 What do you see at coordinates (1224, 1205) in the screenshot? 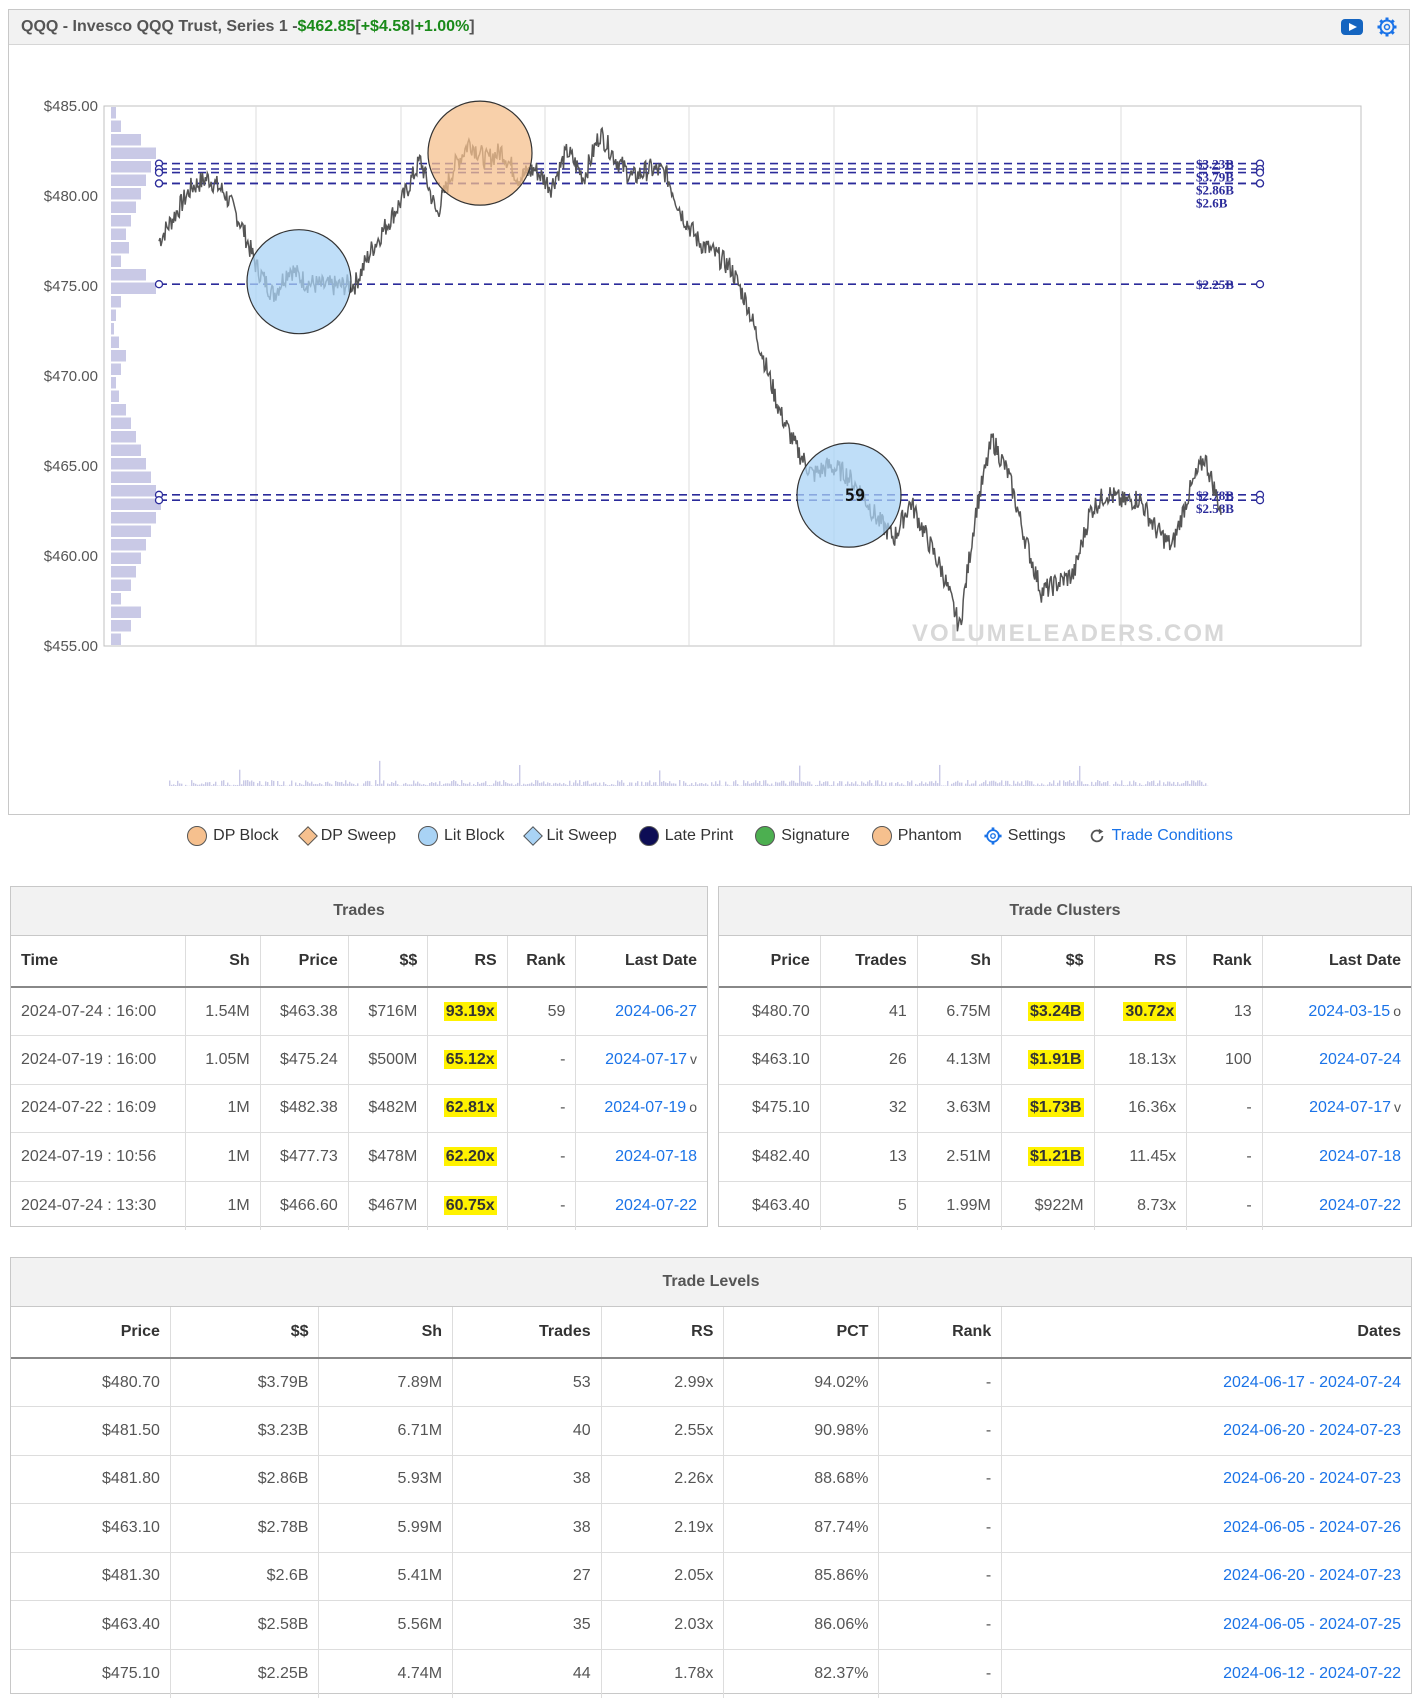
I see `cluster-rank: -` at bounding box center [1224, 1205].